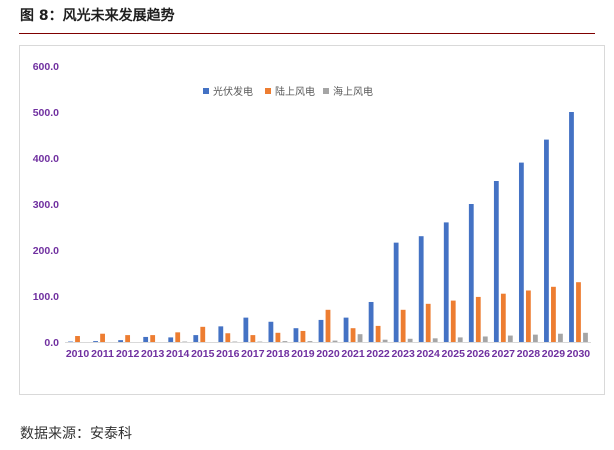 The image size is (614, 450). I want to click on bar-陆上风电-2019, so click(303, 336).